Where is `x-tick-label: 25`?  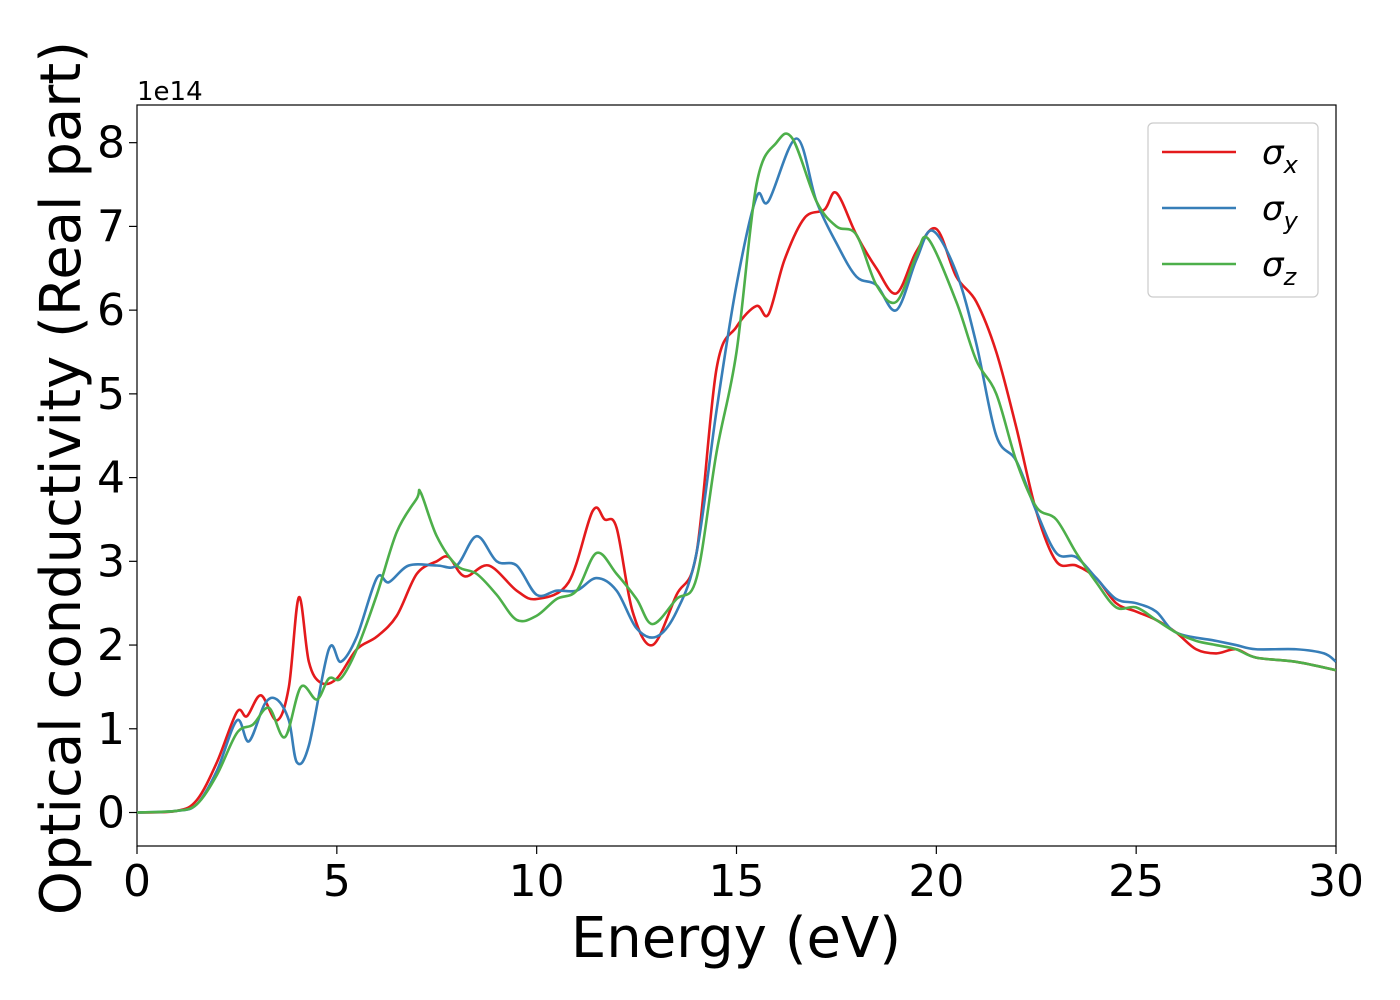 x-tick-label: 25 is located at coordinates (1136, 881).